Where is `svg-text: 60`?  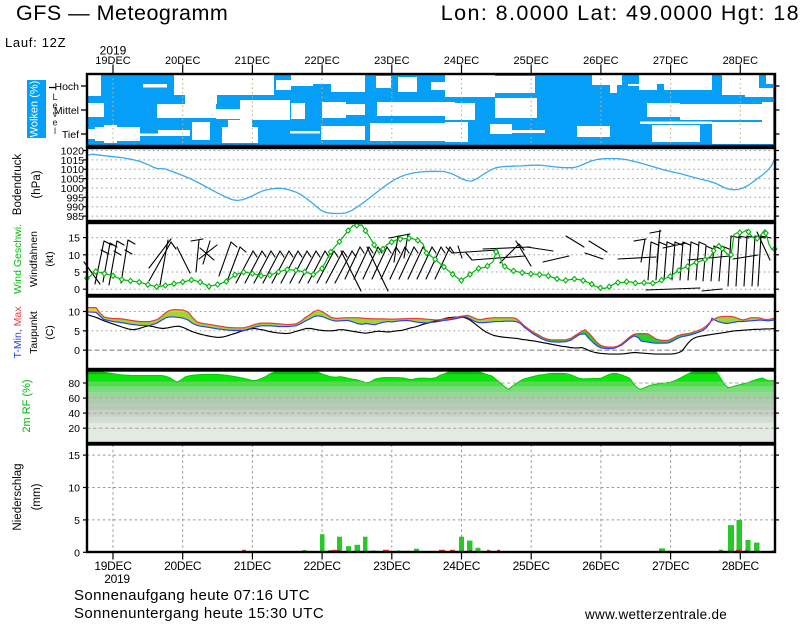 svg-text: 60 is located at coordinates (74, 399).